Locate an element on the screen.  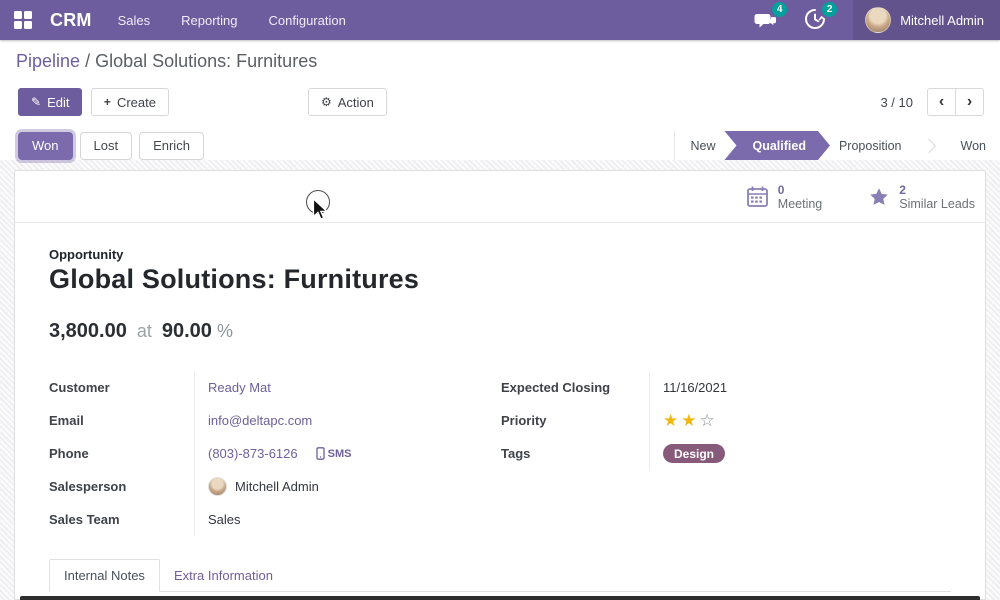
stat-button-area: 0 Meeting 2 Similar Leads is located at coordinates (860, 196).